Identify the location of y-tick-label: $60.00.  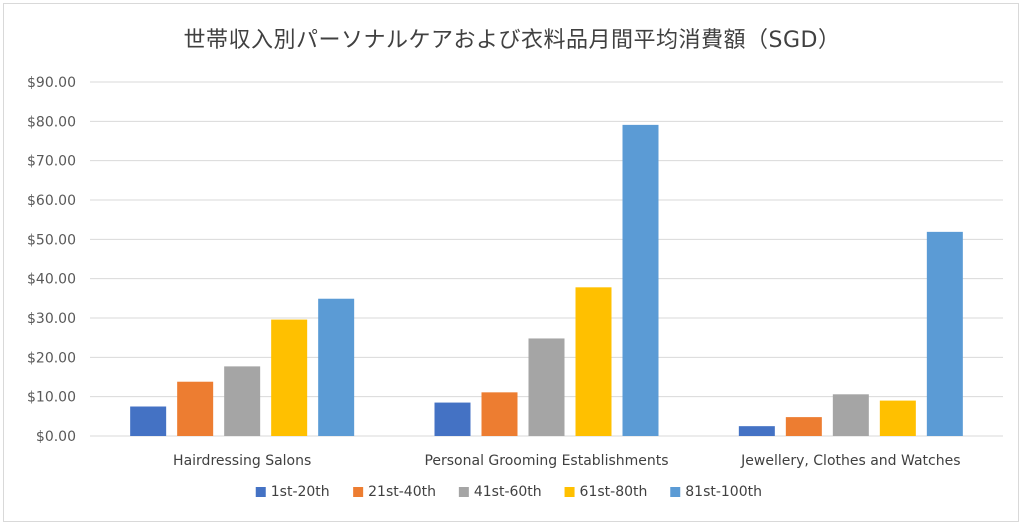
(51, 201).